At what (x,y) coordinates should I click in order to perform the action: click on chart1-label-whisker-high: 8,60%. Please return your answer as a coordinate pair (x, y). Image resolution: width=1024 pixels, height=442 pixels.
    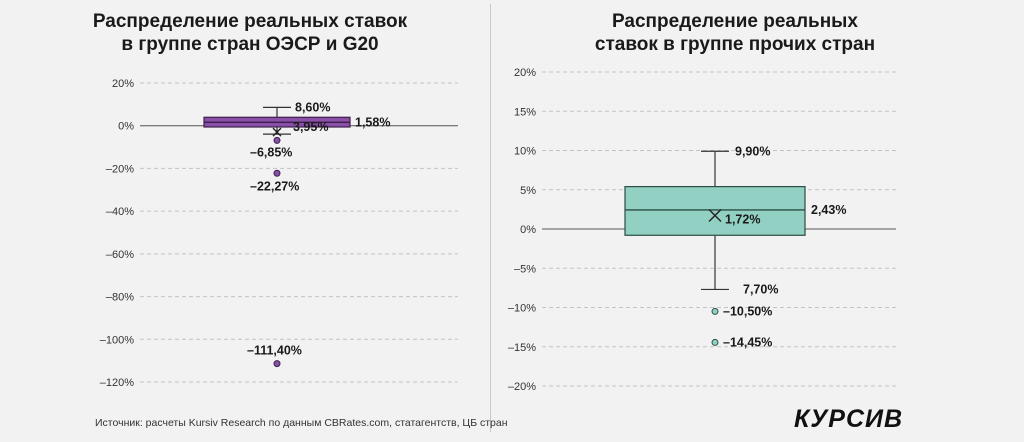
    Looking at the image, I should click on (312, 107).